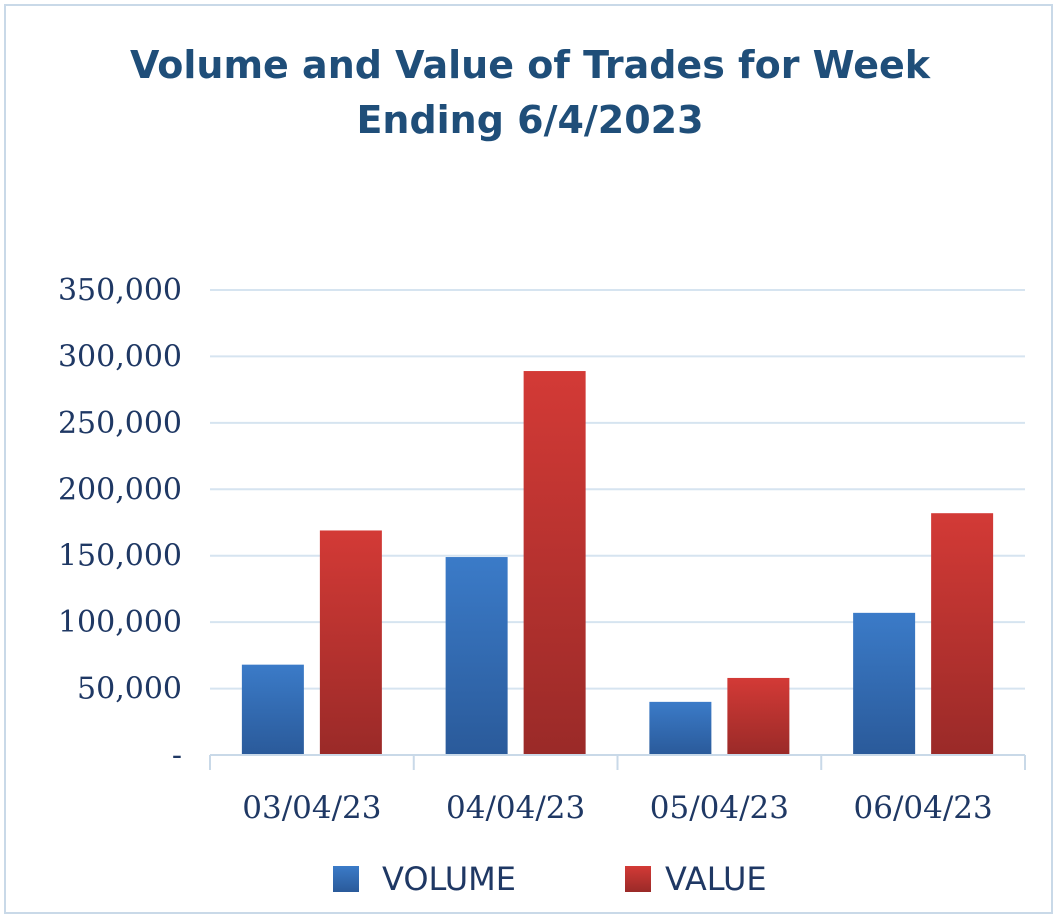 The width and height of the screenshot is (1059, 920). Describe the element at coordinates (515, 808) in the screenshot. I see `x-category-label: 04/04/23` at that location.